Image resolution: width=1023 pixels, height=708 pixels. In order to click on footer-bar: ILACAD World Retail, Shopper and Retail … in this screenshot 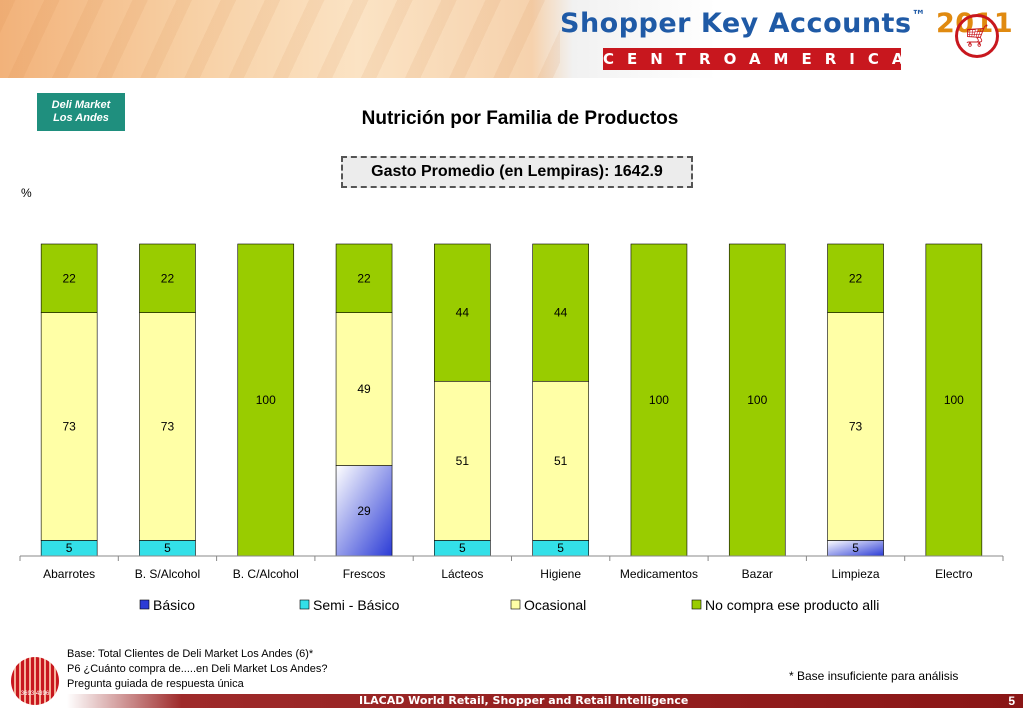, I will do `click(545, 701)`.